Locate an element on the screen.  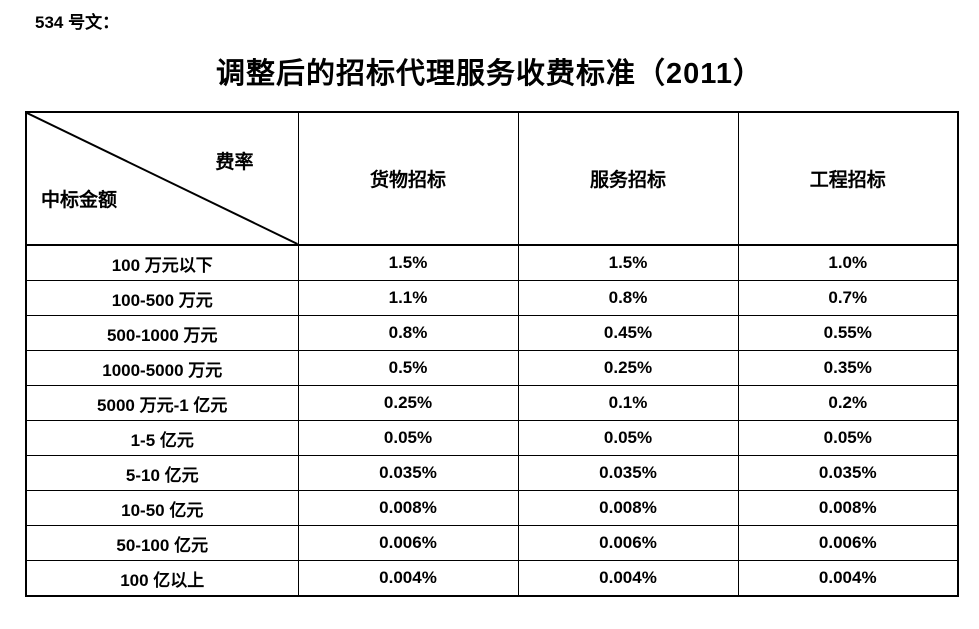
amount-range-cell: 5-10 亿元 is located at coordinates (162, 473).